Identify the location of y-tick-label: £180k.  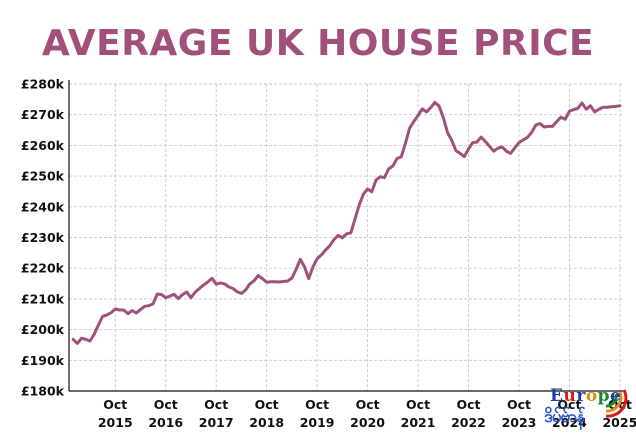
(43, 391).